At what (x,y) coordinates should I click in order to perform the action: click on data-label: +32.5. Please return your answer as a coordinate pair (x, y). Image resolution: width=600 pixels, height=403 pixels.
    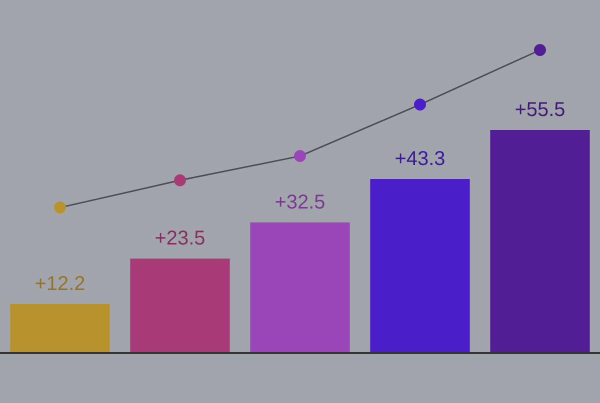
    Looking at the image, I should click on (300, 202).